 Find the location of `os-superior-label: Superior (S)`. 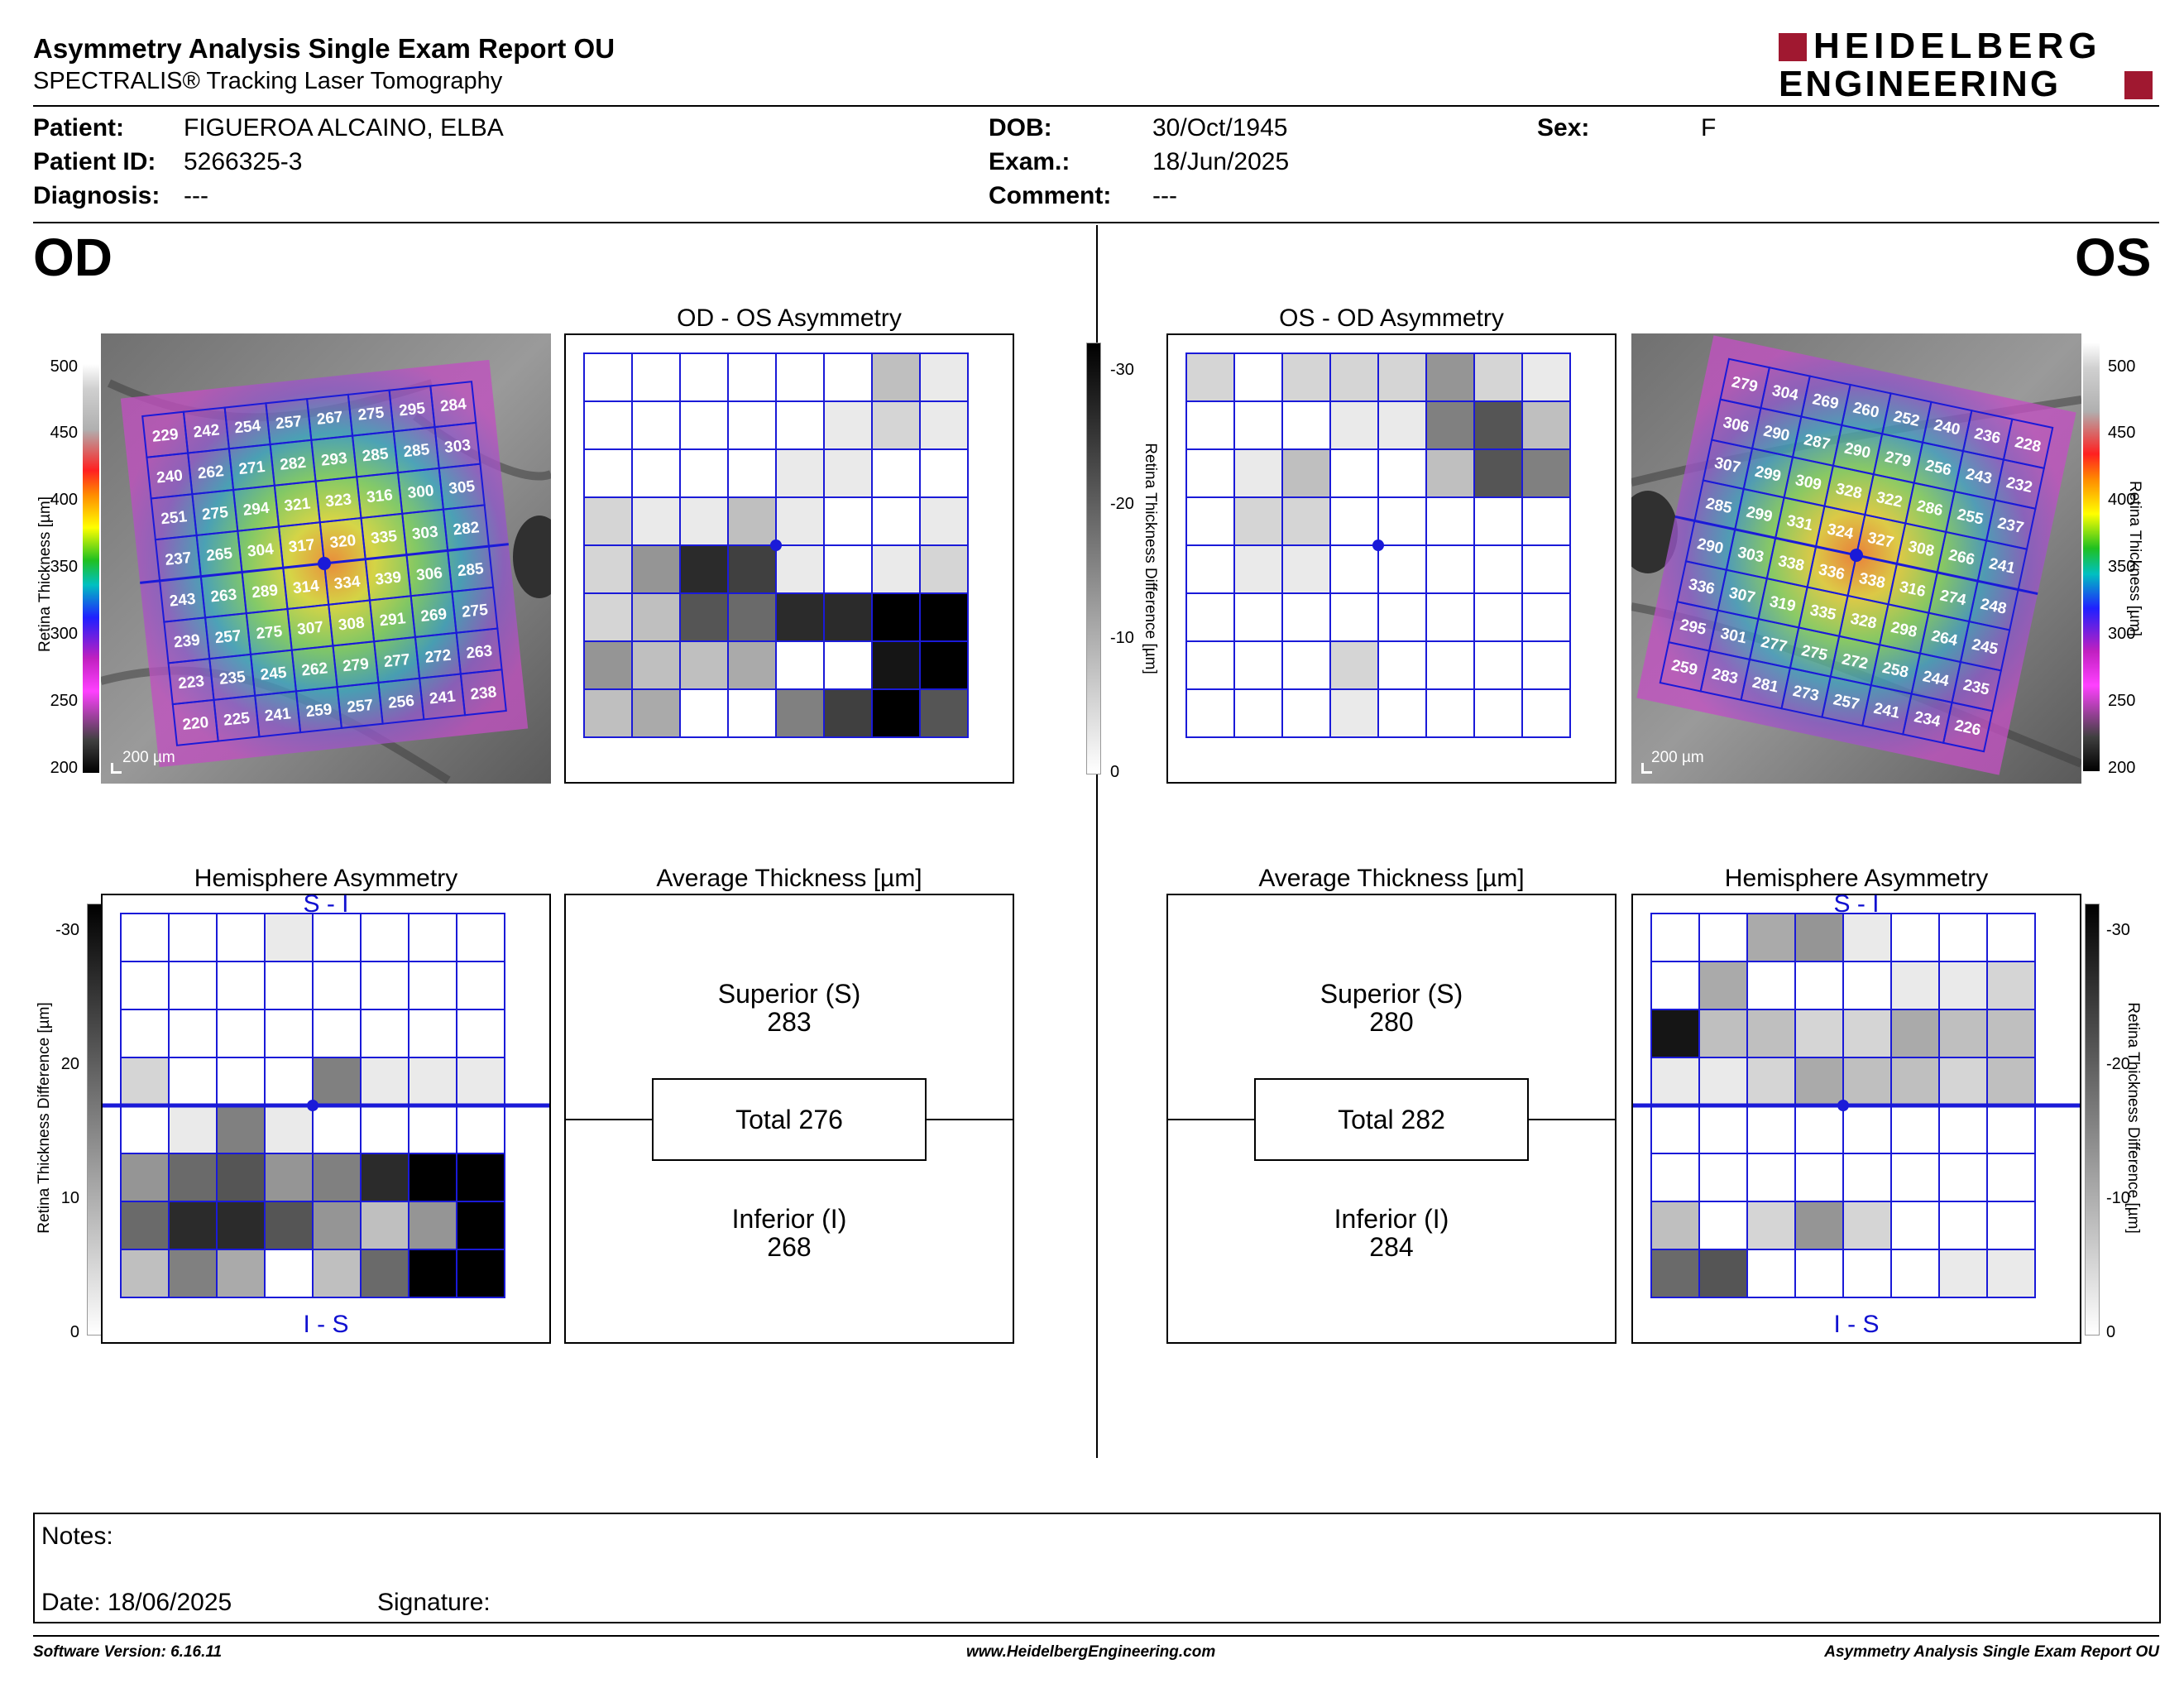

os-superior-label: Superior (S) is located at coordinates (1391, 994).